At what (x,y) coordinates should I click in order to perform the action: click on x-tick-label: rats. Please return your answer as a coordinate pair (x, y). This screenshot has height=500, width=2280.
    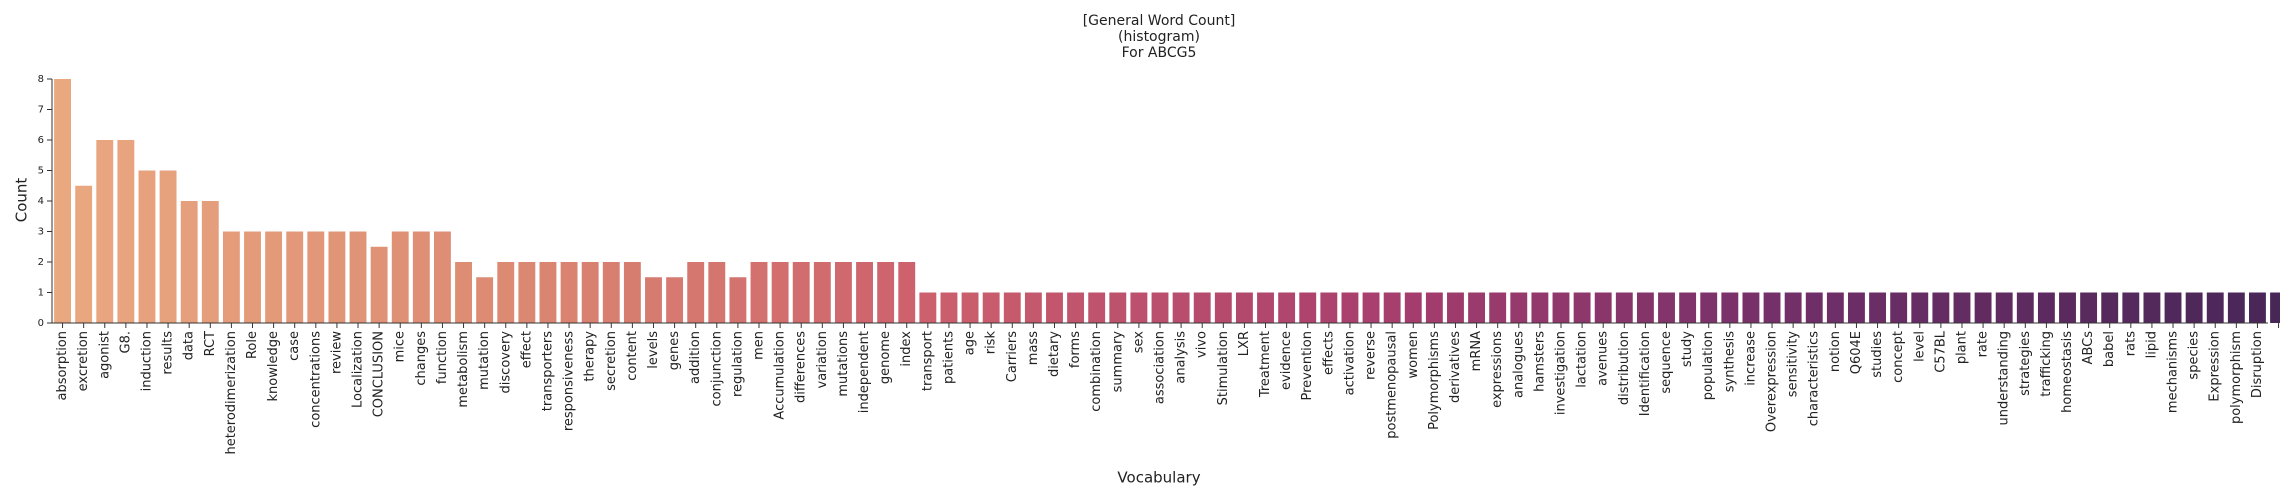
    Looking at the image, I should click on (2130, 343).